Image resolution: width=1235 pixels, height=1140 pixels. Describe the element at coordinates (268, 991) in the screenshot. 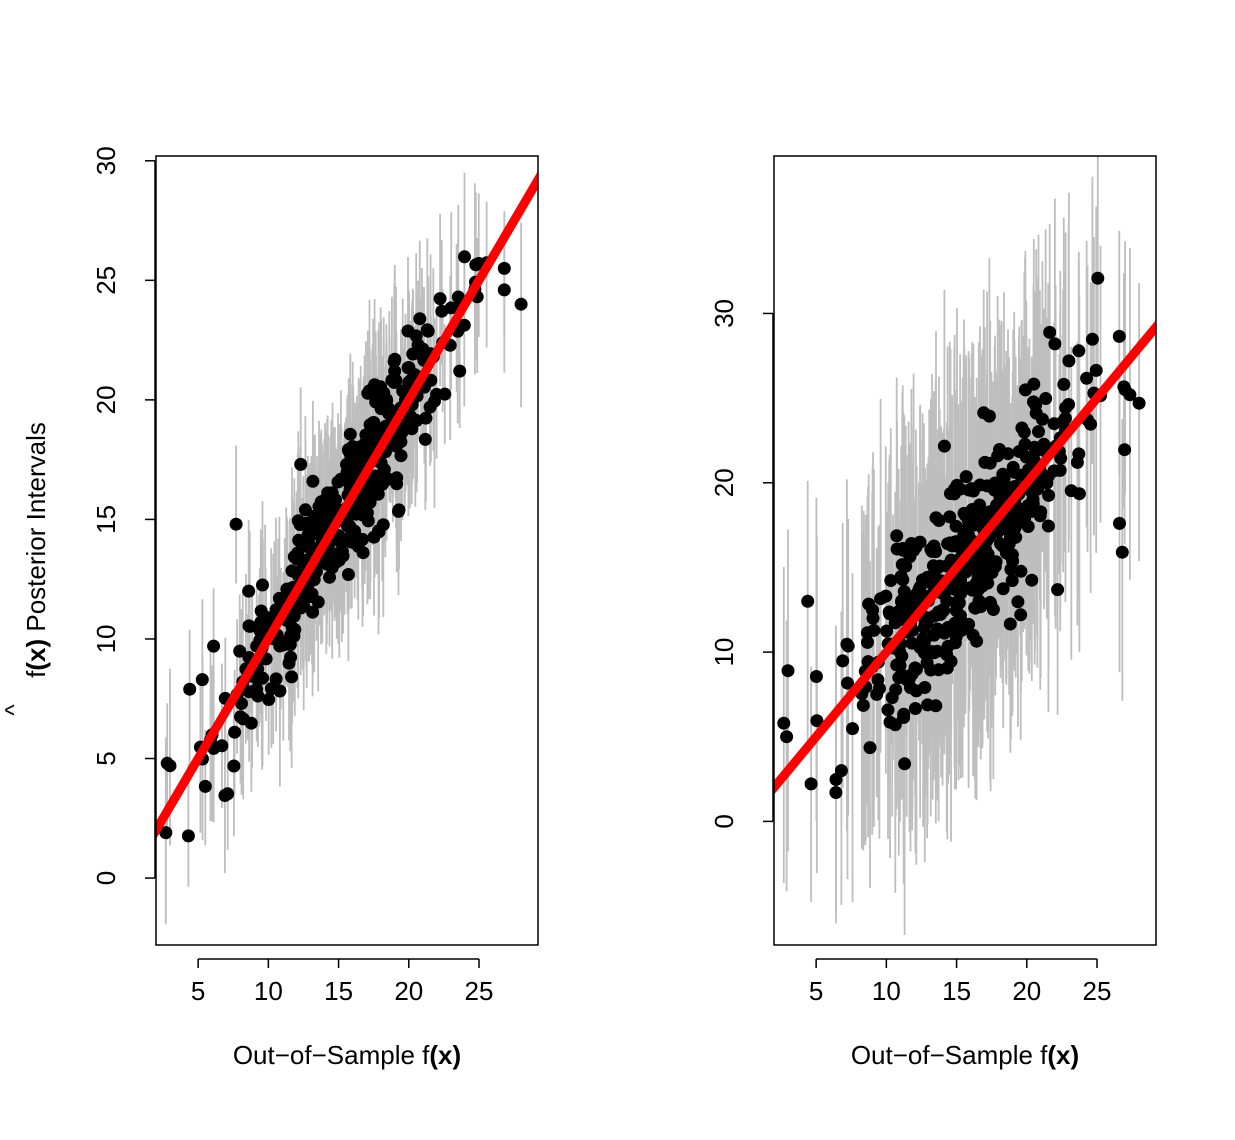

I see `x-tick-label-left-1: 10` at that location.